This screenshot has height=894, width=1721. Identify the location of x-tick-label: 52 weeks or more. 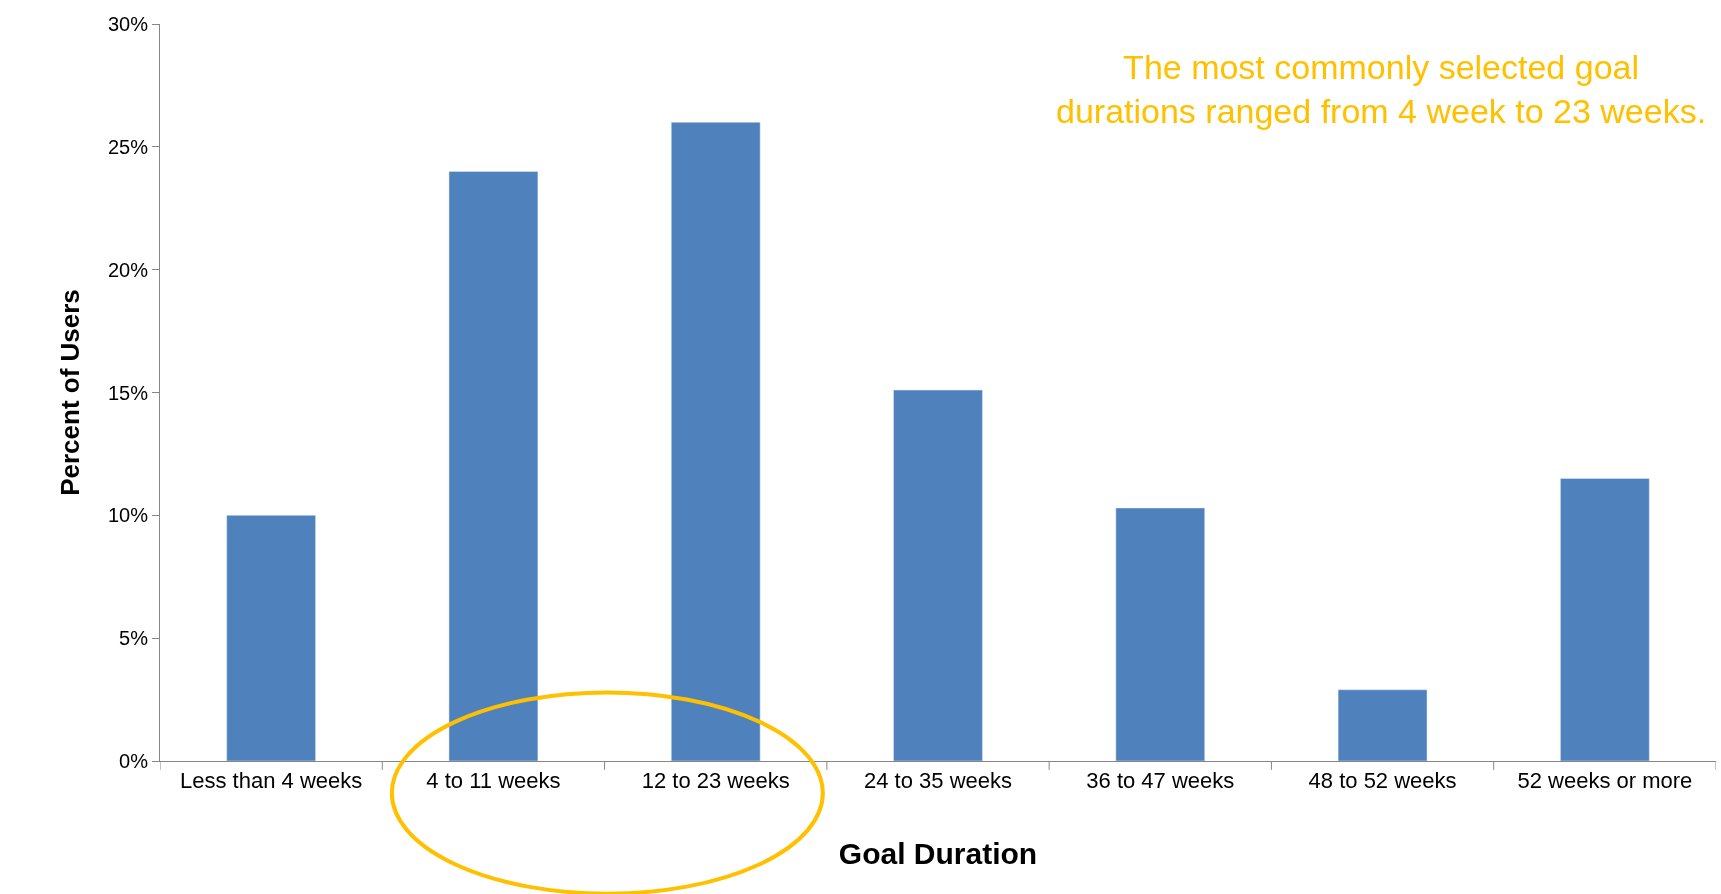
(1605, 781).